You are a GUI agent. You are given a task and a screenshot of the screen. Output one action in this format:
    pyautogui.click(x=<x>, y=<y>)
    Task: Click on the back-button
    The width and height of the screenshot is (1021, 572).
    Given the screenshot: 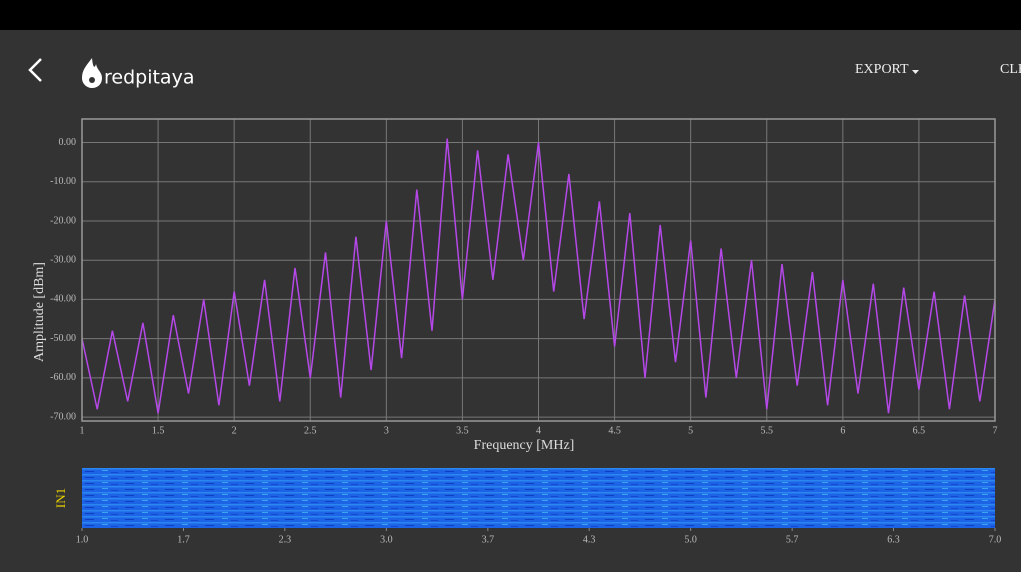 What is the action you would take?
    pyautogui.click(x=35, y=70)
    